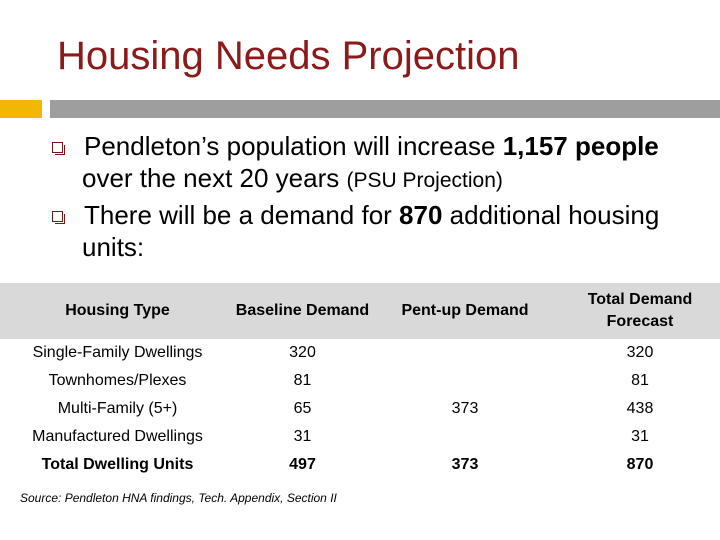 Image resolution: width=720 pixels, height=540 pixels. Describe the element at coordinates (640, 380) in the screenshot. I see `cell-total: 81` at that location.